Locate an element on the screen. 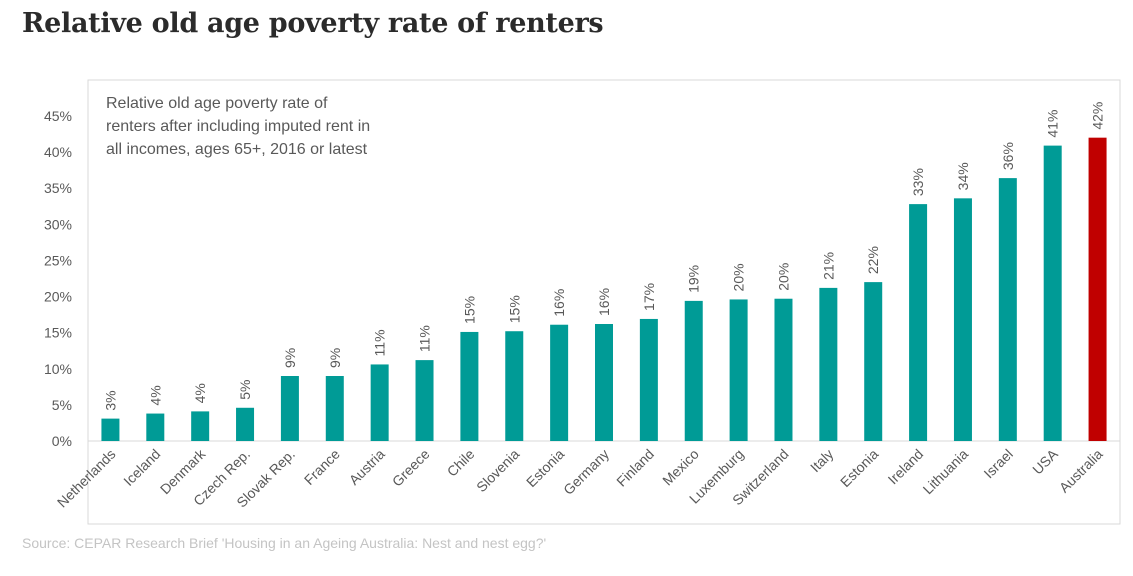 The image size is (1133, 576). y-tick-label: 15% is located at coordinates (58, 333).